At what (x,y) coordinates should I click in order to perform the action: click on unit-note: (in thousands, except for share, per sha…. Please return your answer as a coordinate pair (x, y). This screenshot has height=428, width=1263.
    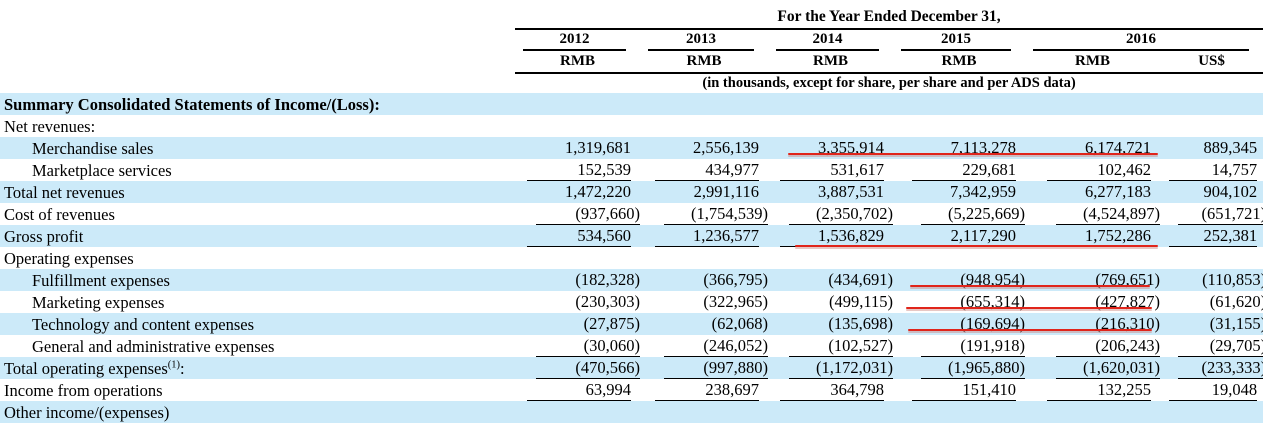
    Looking at the image, I should click on (889, 83).